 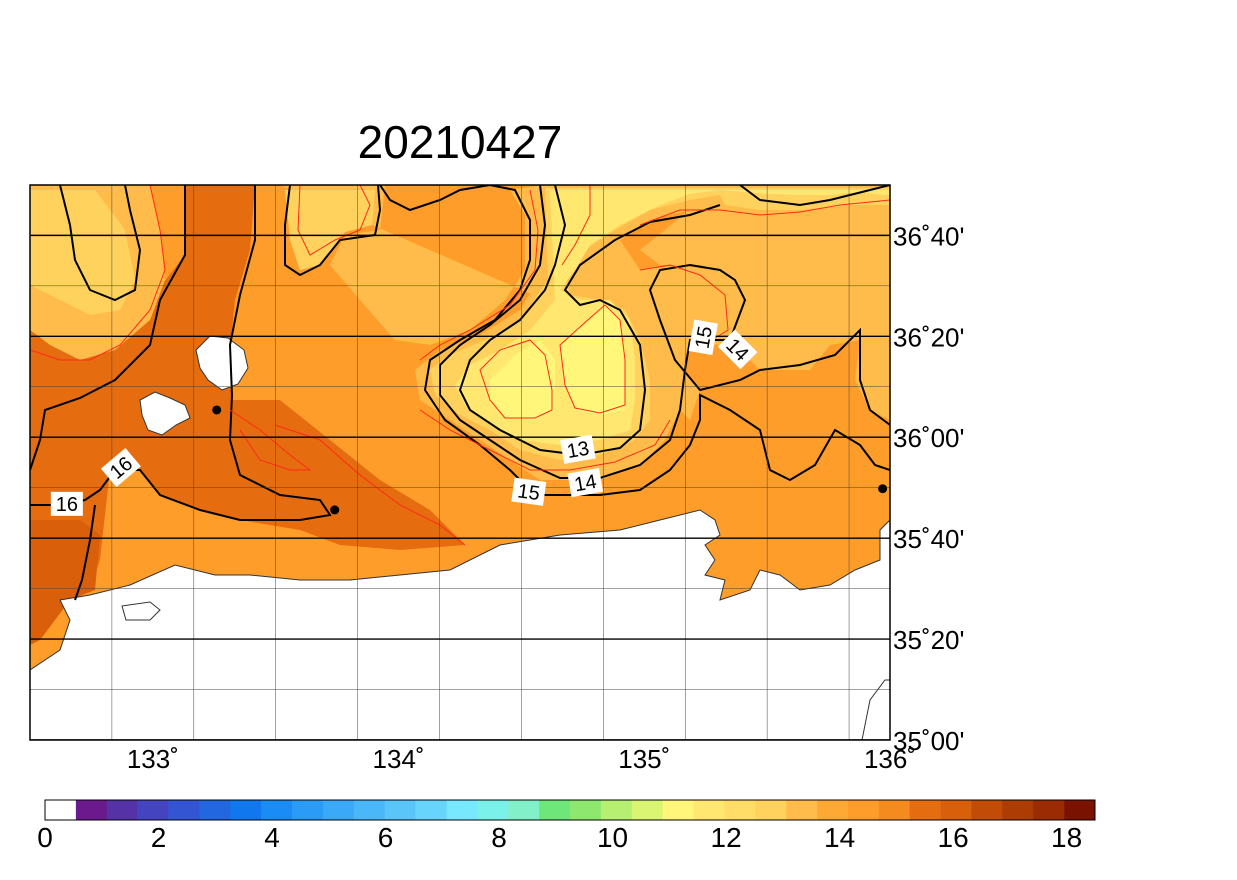 I want to click on isotherm-half-line-c, so click(x=270, y=440).